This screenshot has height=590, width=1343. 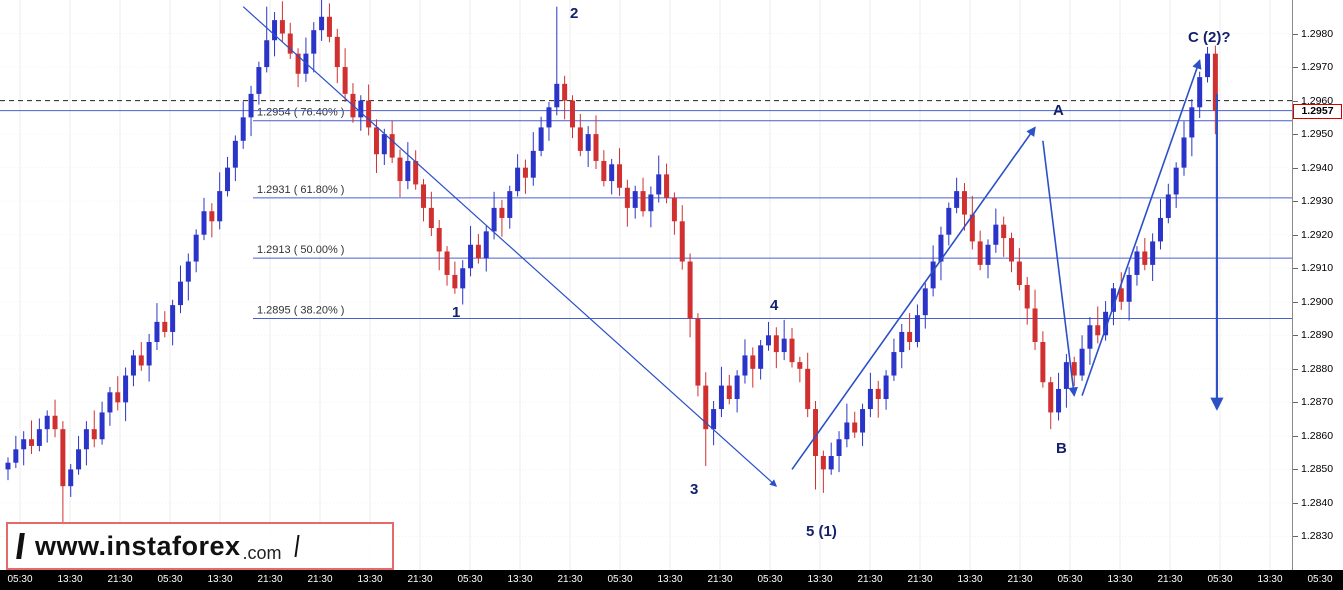 What do you see at coordinates (574, 13) in the screenshot?
I see `wave-label: 2` at bounding box center [574, 13].